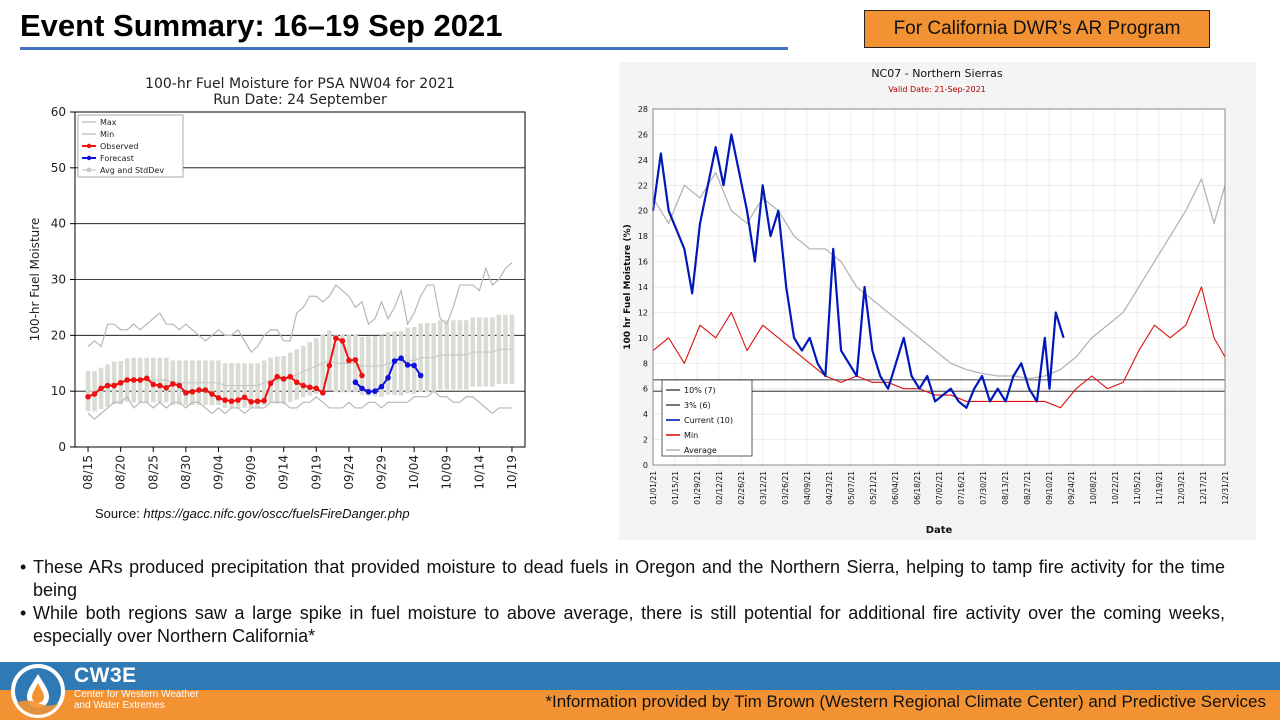  What do you see at coordinates (697, 405) in the screenshot?
I see `legend-label: 3% (6)` at bounding box center [697, 405].